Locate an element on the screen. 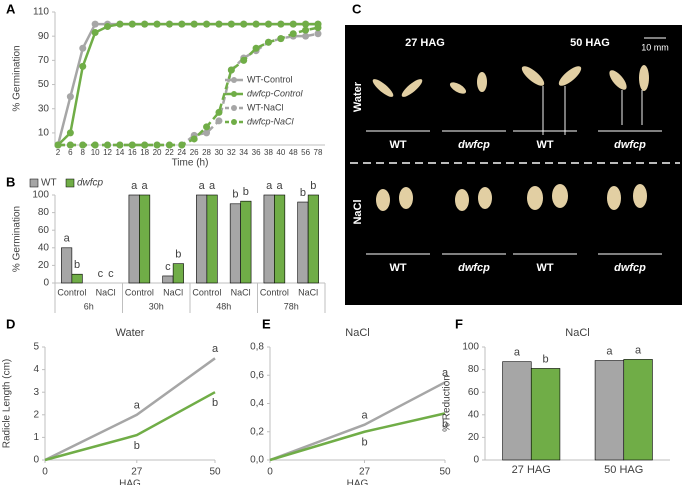 The height and width of the screenshot is (485, 682). y-tick-label: 90 is located at coordinates (44, 36).